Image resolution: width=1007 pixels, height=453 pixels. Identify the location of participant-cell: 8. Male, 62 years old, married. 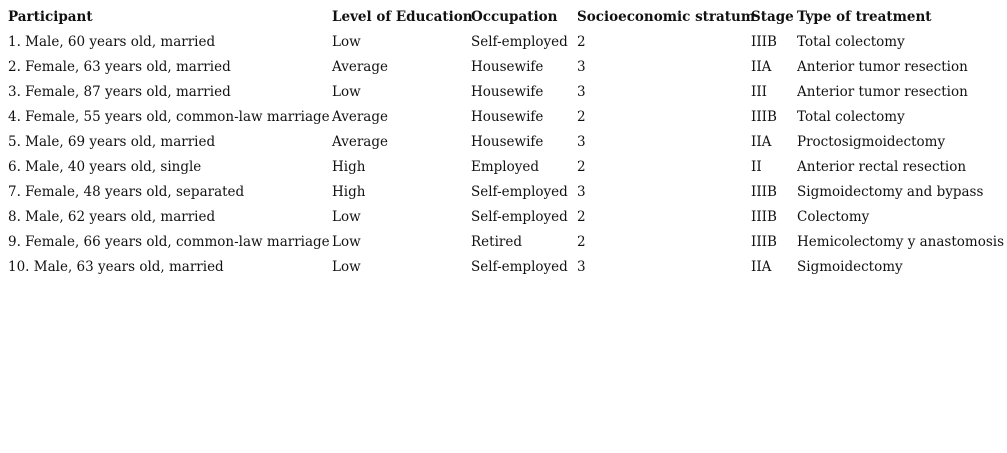
(112, 217).